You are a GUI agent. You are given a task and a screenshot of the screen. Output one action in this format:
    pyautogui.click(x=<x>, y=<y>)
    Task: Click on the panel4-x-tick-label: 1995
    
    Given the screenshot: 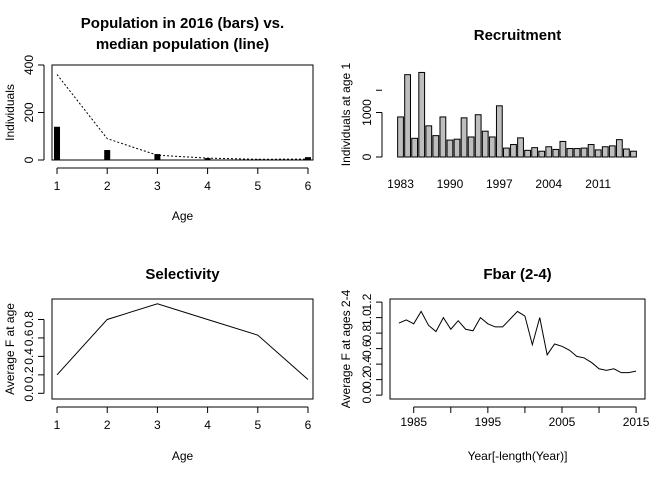 What is the action you would take?
    pyautogui.click(x=487, y=422)
    